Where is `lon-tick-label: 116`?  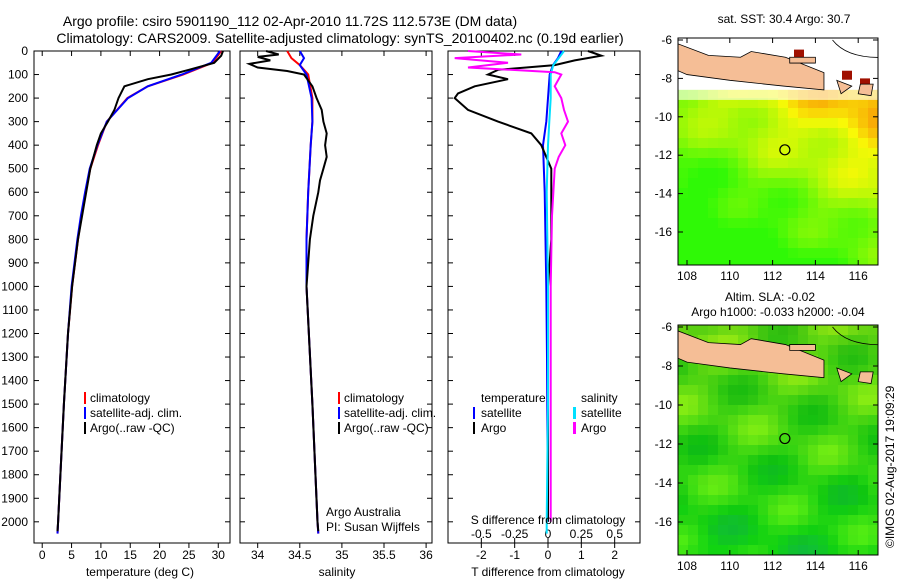 lon-tick-label: 116 is located at coordinates (858, 566).